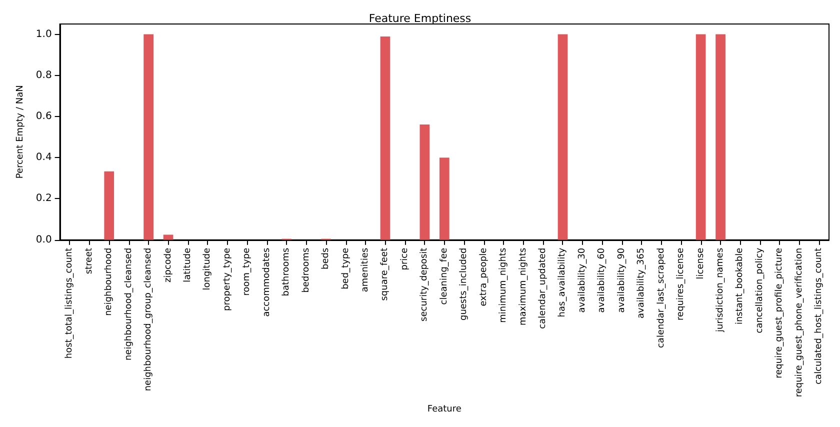 Image resolution: width=840 pixels, height=427 pixels. What do you see at coordinates (425, 284) in the screenshot?
I see `x-tick-label: security_deposit` at bounding box center [425, 284].